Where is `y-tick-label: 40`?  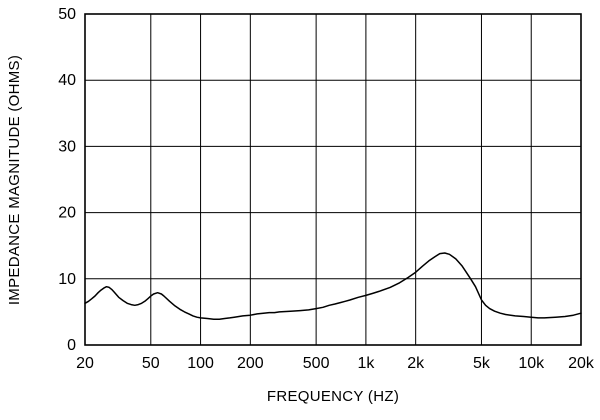 y-tick-label: 40 is located at coordinates (67, 80).